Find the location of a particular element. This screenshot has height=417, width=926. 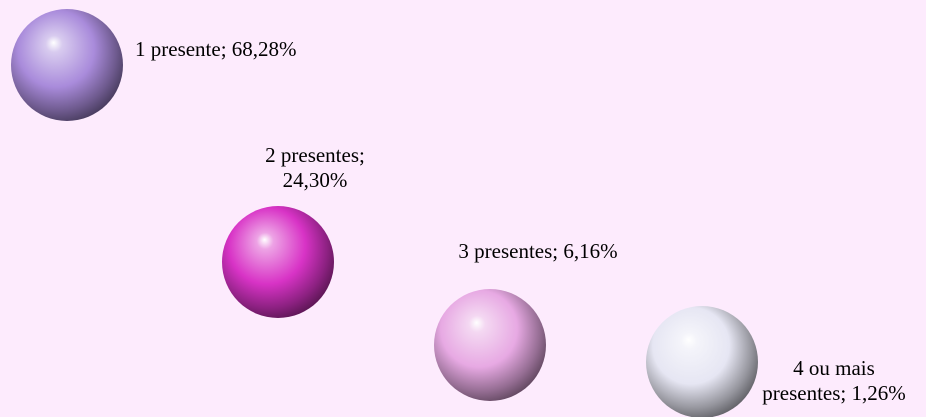

data-label-2: 2 presentes; 24,30% is located at coordinates (315, 167).